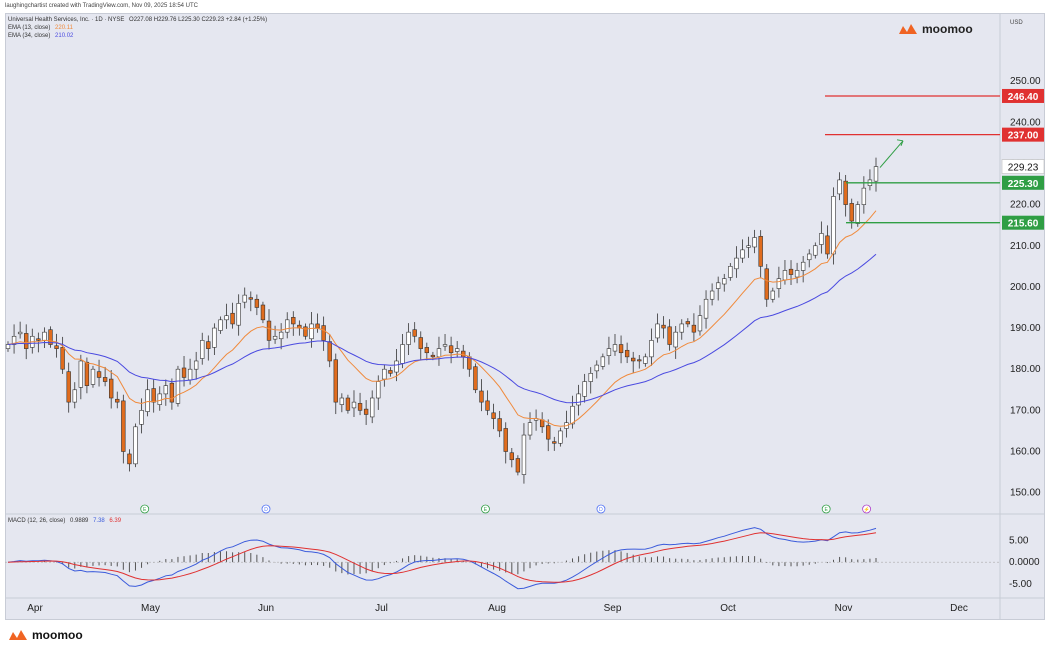  Describe the element at coordinates (1016, 23) in the screenshot. I see `currency-label: USD` at that location.